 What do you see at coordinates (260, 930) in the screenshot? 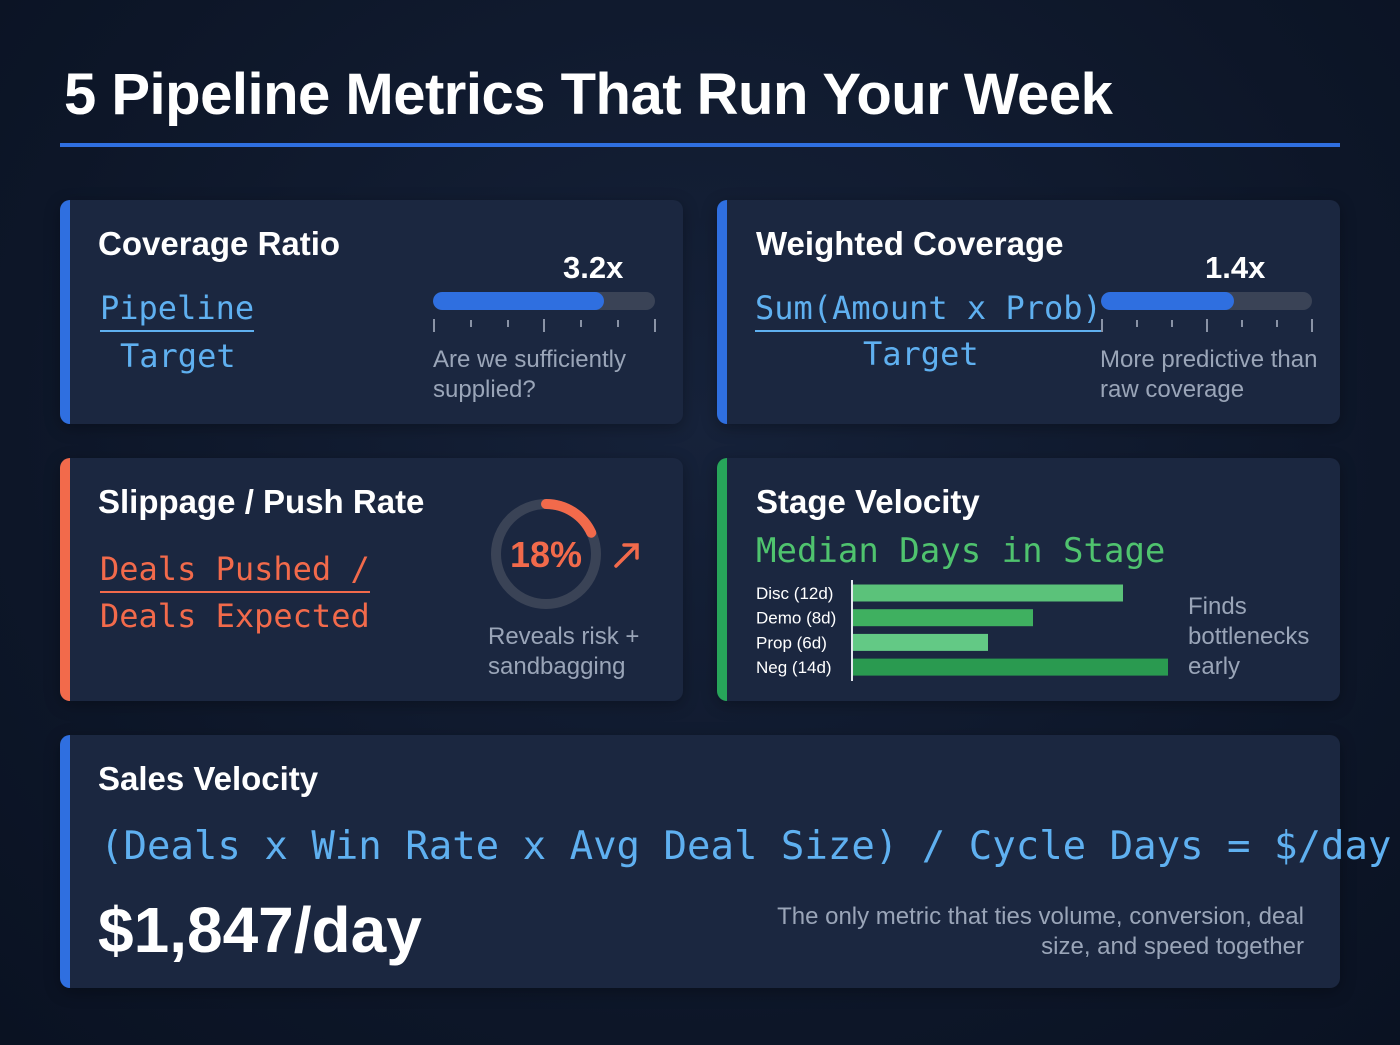
I see `result: $1,847/day` at bounding box center [260, 930].